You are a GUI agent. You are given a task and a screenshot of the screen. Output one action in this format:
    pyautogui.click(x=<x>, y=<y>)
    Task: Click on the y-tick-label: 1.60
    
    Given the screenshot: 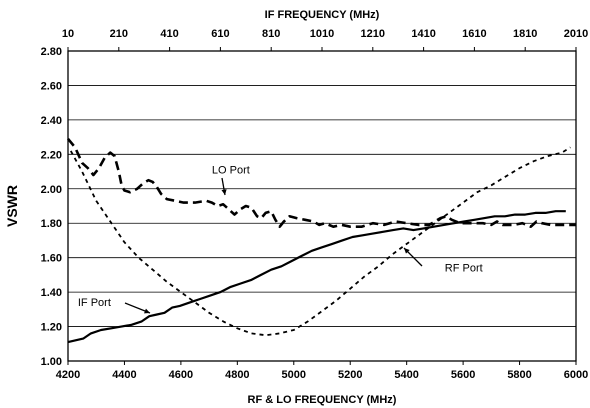 What is the action you would take?
    pyautogui.click(x=51, y=259)
    